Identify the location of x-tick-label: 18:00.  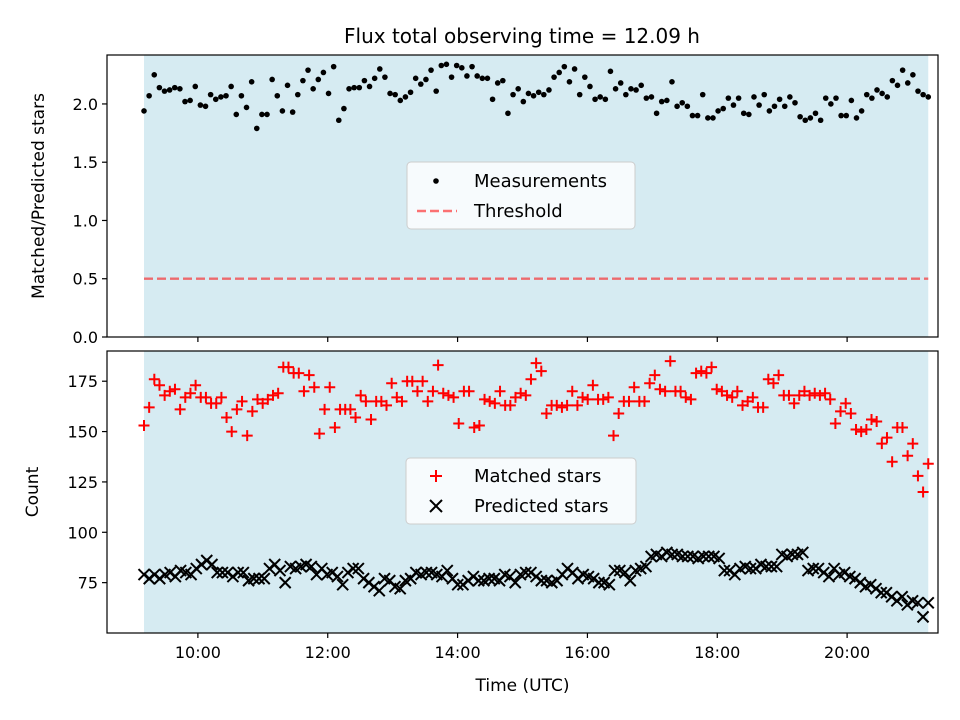
(717, 652).